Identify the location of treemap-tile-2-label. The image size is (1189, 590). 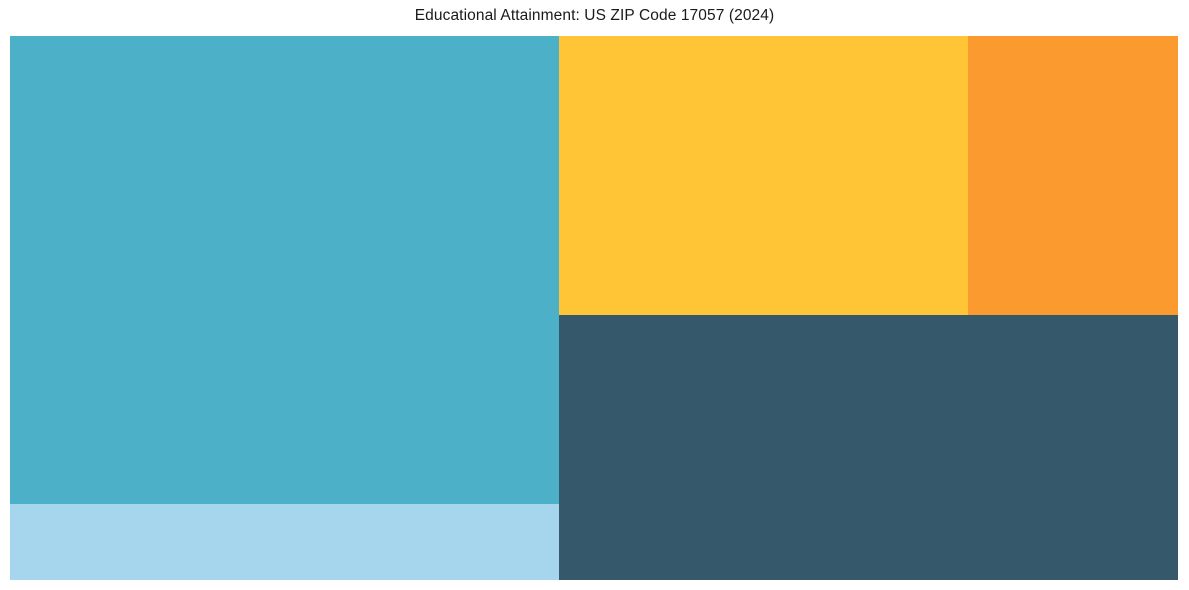
(868, 321).